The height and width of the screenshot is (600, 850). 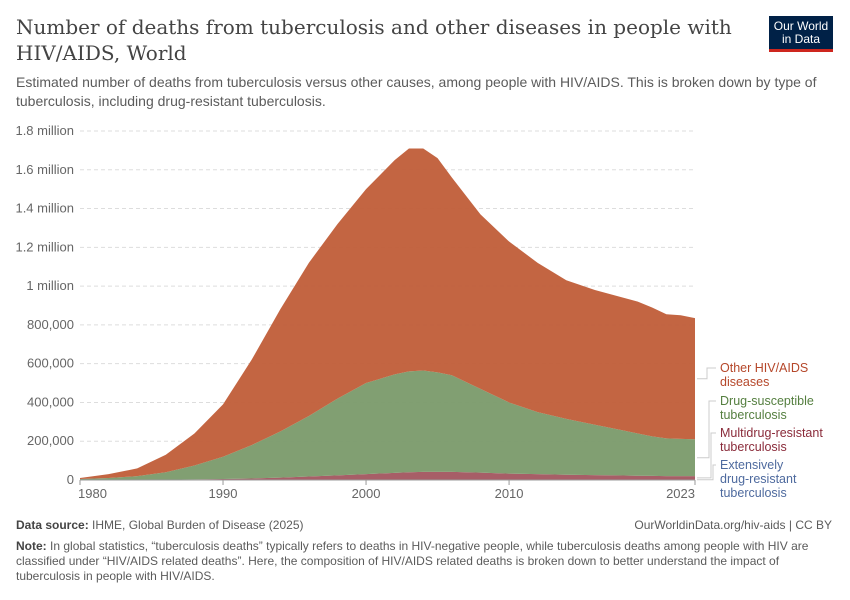 What do you see at coordinates (50, 285) in the screenshot?
I see `y-tick-label: 1 million` at bounding box center [50, 285].